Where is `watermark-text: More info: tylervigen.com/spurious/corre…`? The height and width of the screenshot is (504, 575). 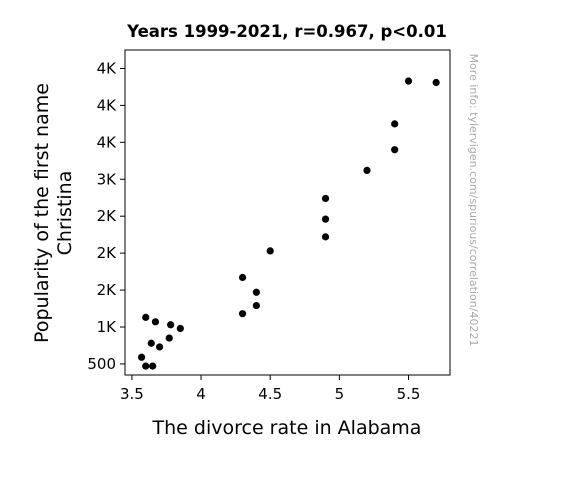
watermark-text: More info: tylervigen.com/spurious/corre… is located at coordinates (473, 200).